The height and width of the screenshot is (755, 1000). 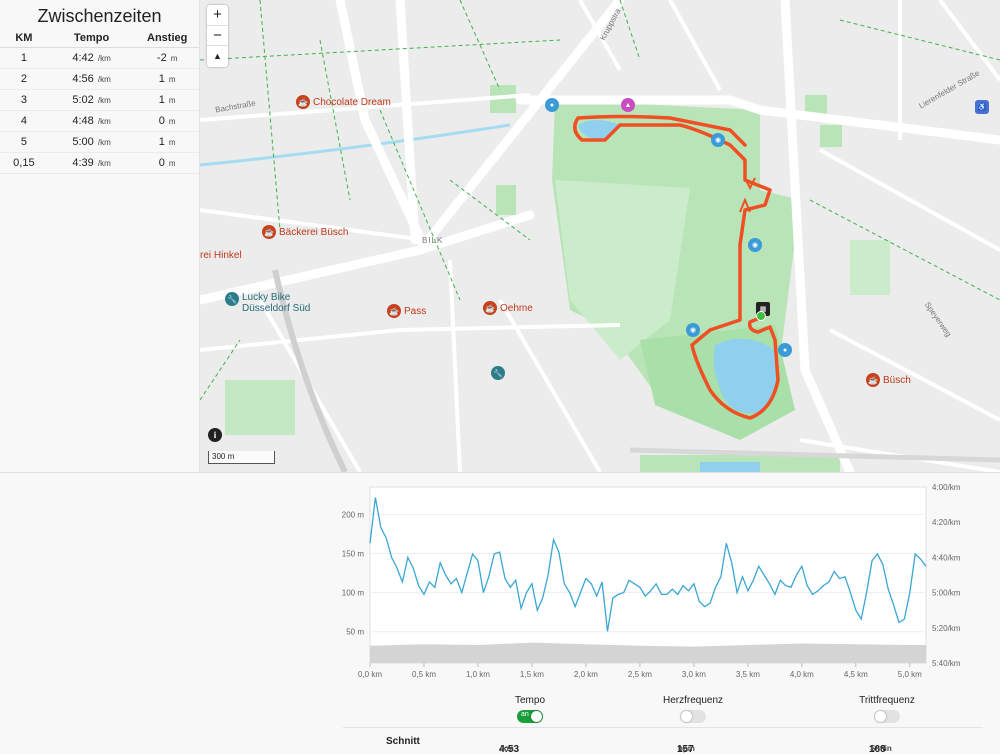 What do you see at coordinates (215, 435) in the screenshot?
I see `info-icon: i` at bounding box center [215, 435].